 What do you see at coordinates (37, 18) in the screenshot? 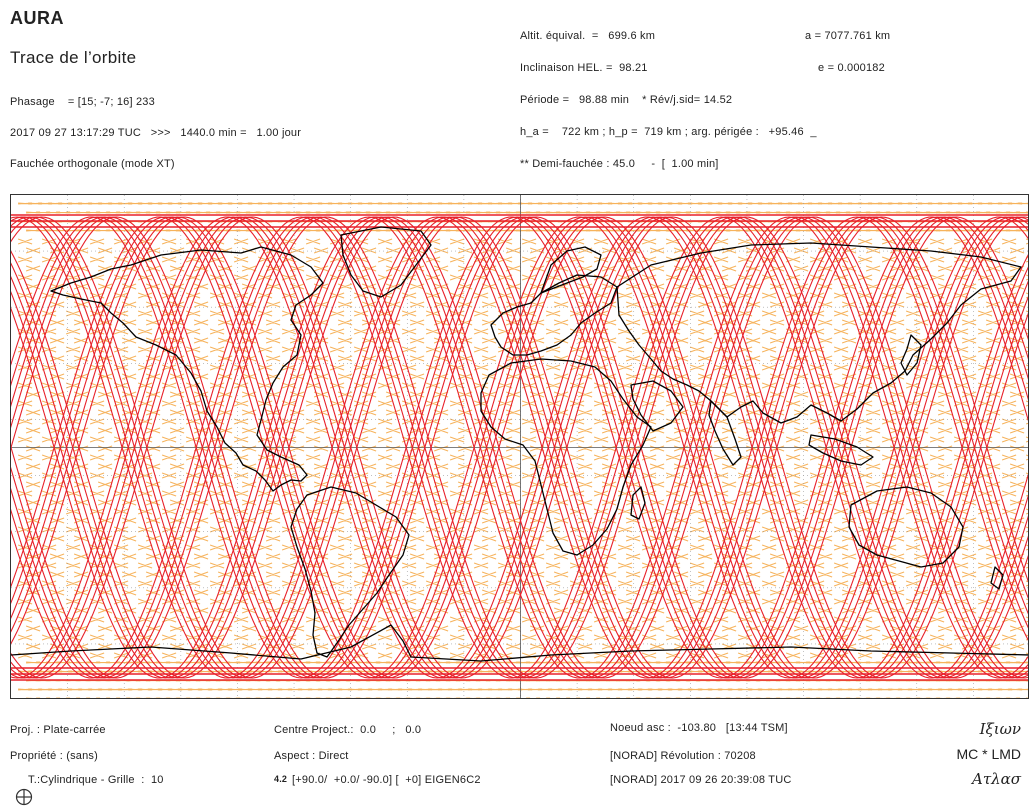
I see `satellite-name: AURA` at bounding box center [37, 18].